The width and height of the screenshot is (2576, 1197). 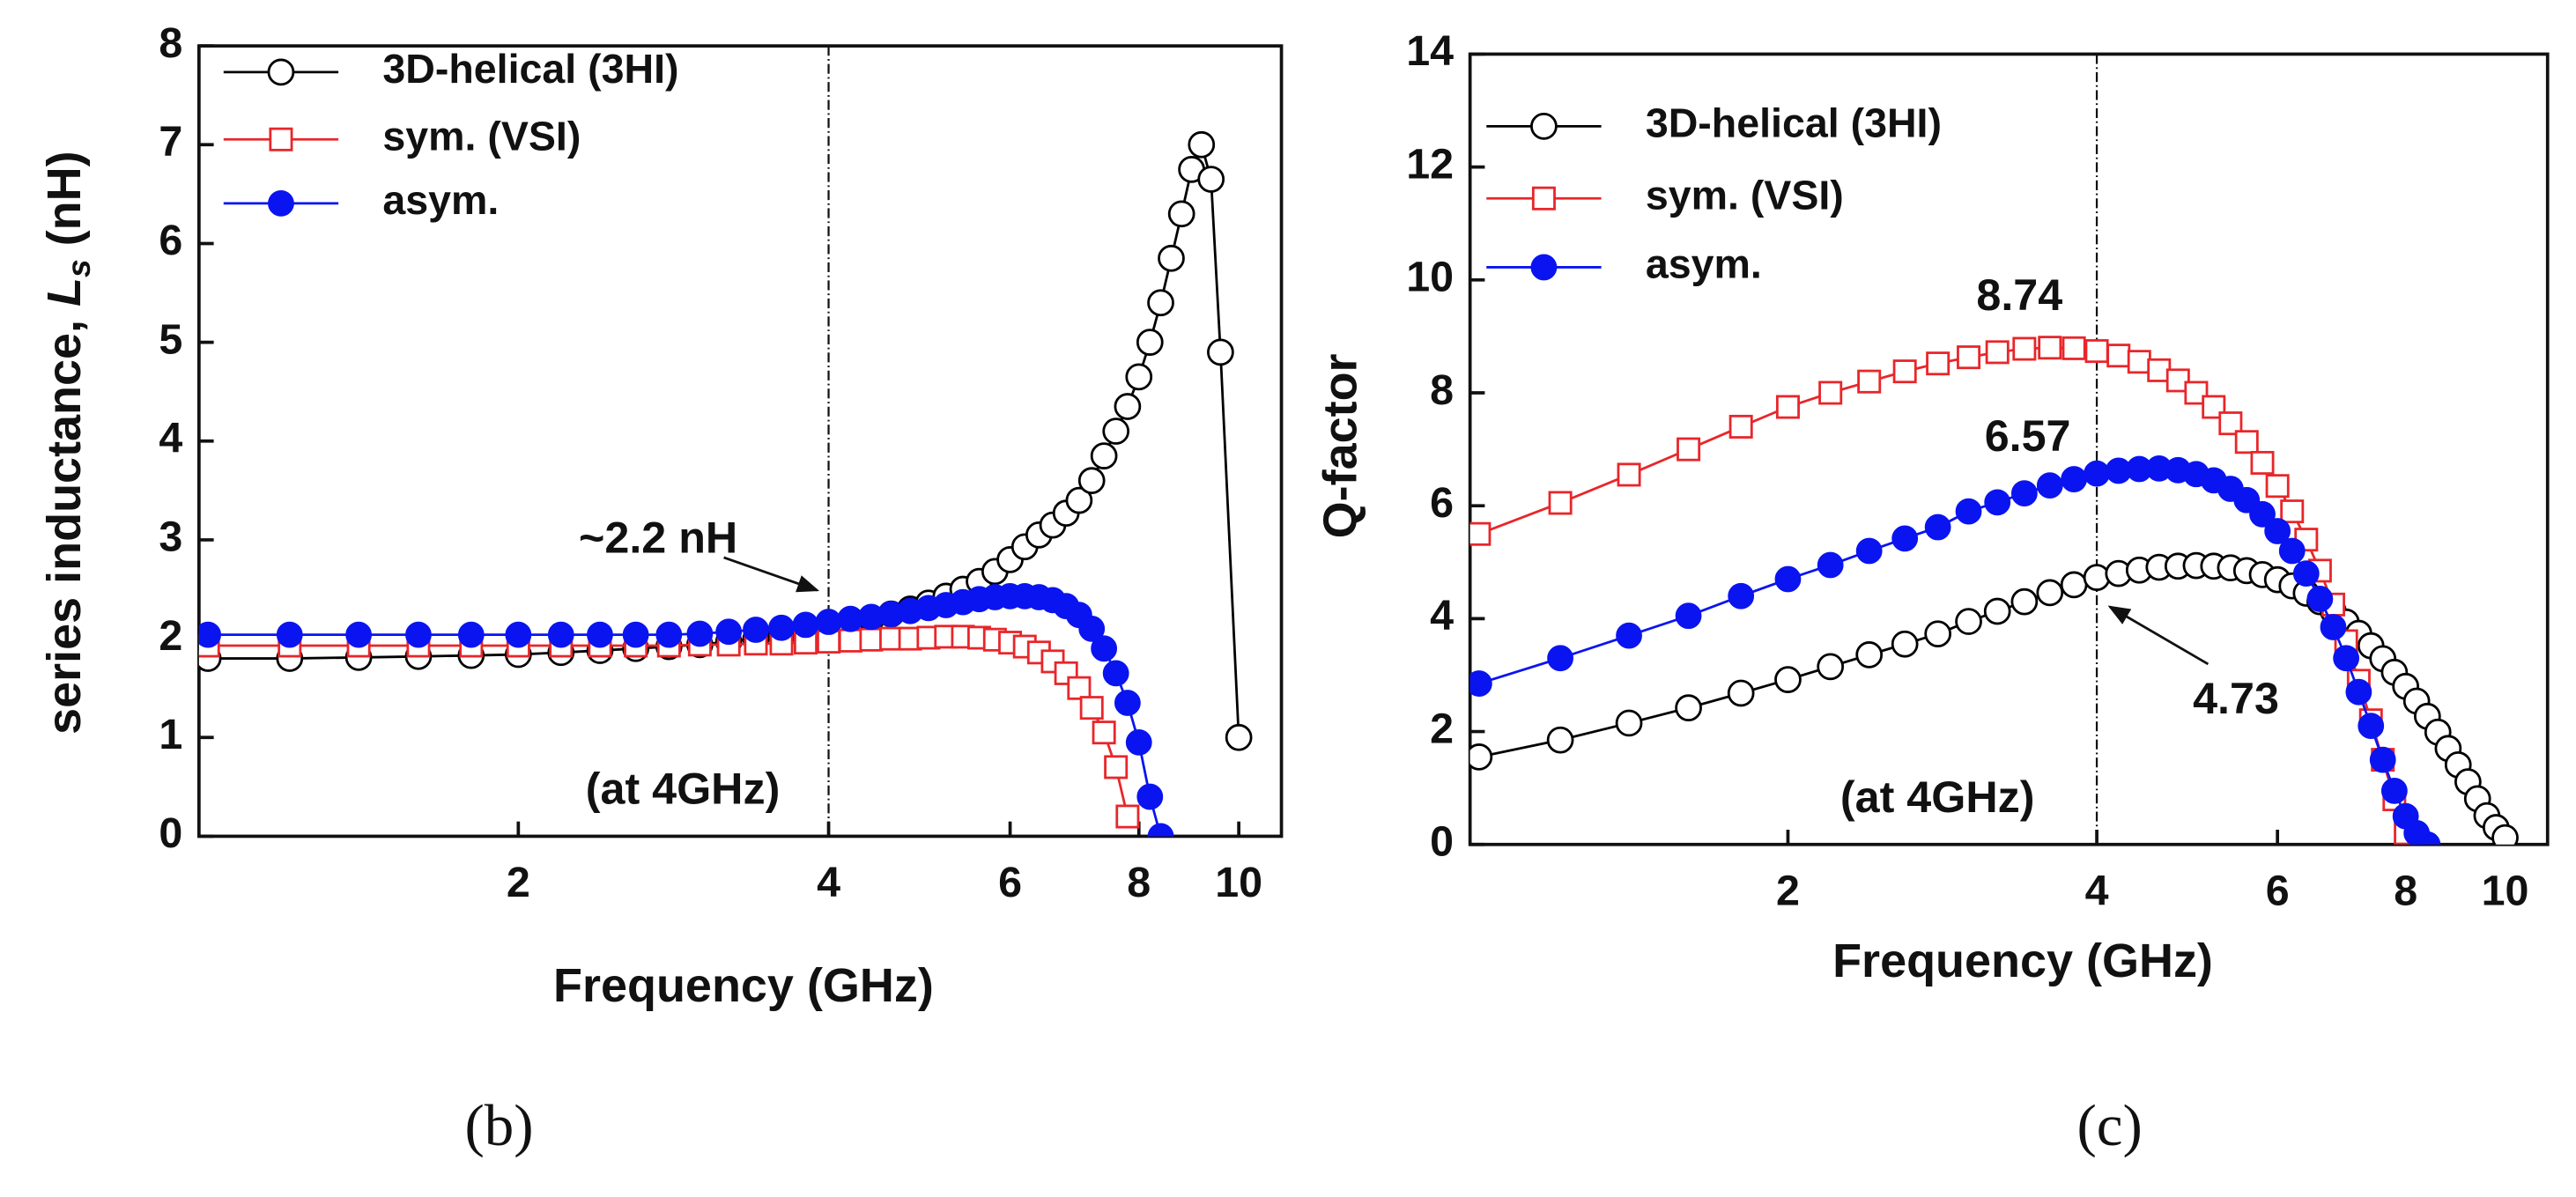 What do you see at coordinates (1942, 590) in the screenshot?
I see `series-line` at bounding box center [1942, 590].